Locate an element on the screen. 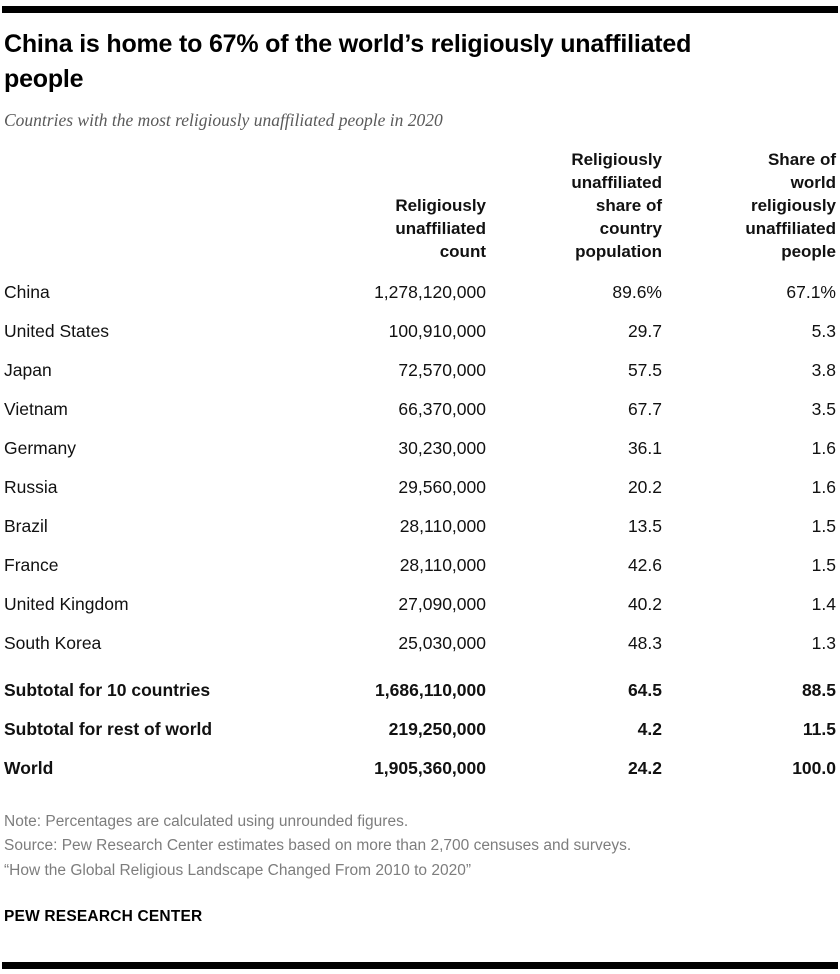  count-cell: 25,030,000 is located at coordinates (442, 642).